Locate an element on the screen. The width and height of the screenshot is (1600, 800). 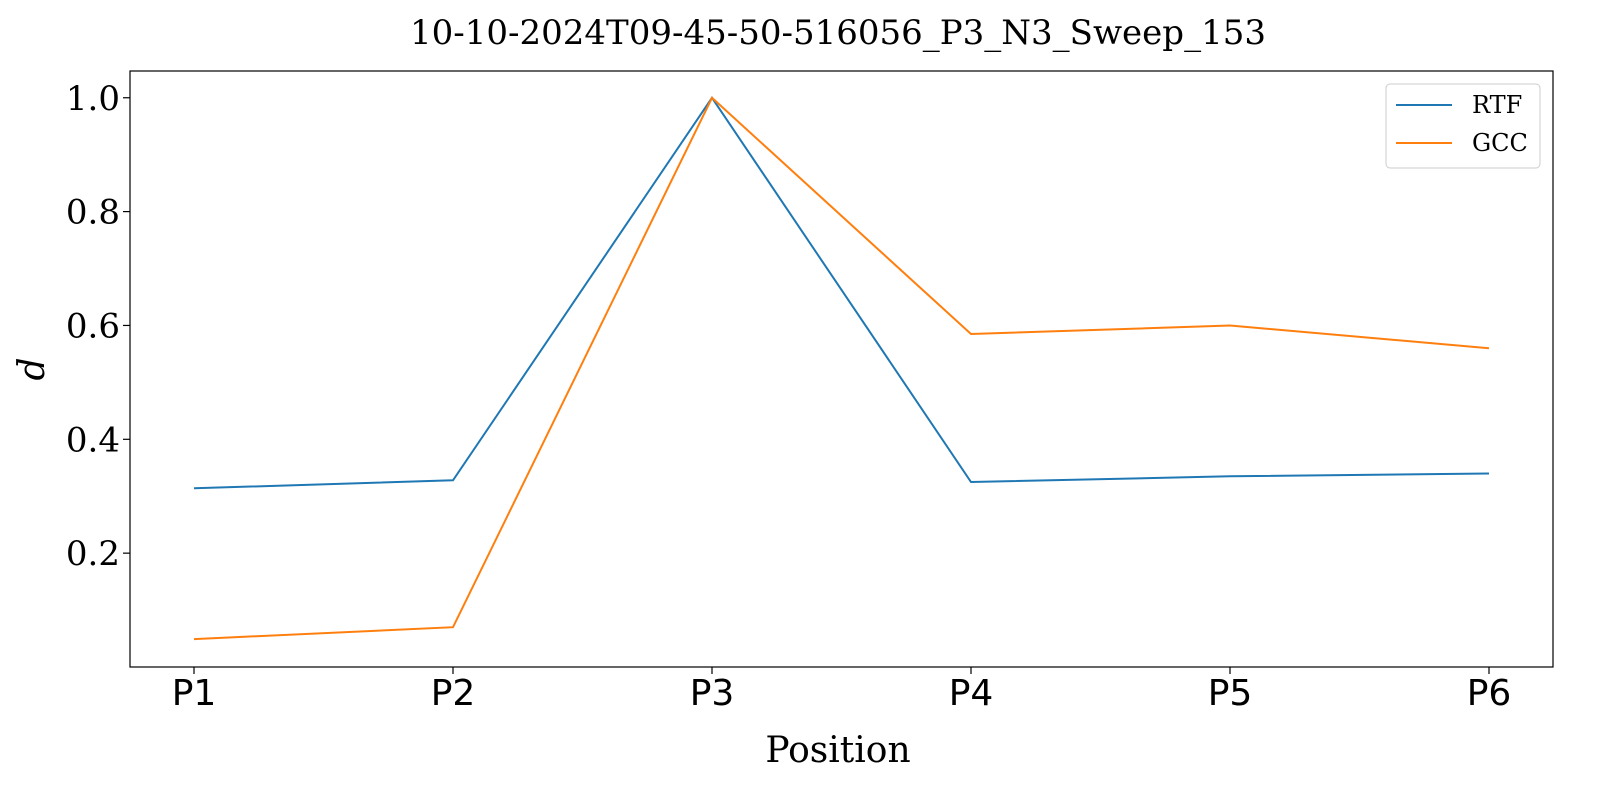
legend: RTF GCC is located at coordinates (1463, 126).